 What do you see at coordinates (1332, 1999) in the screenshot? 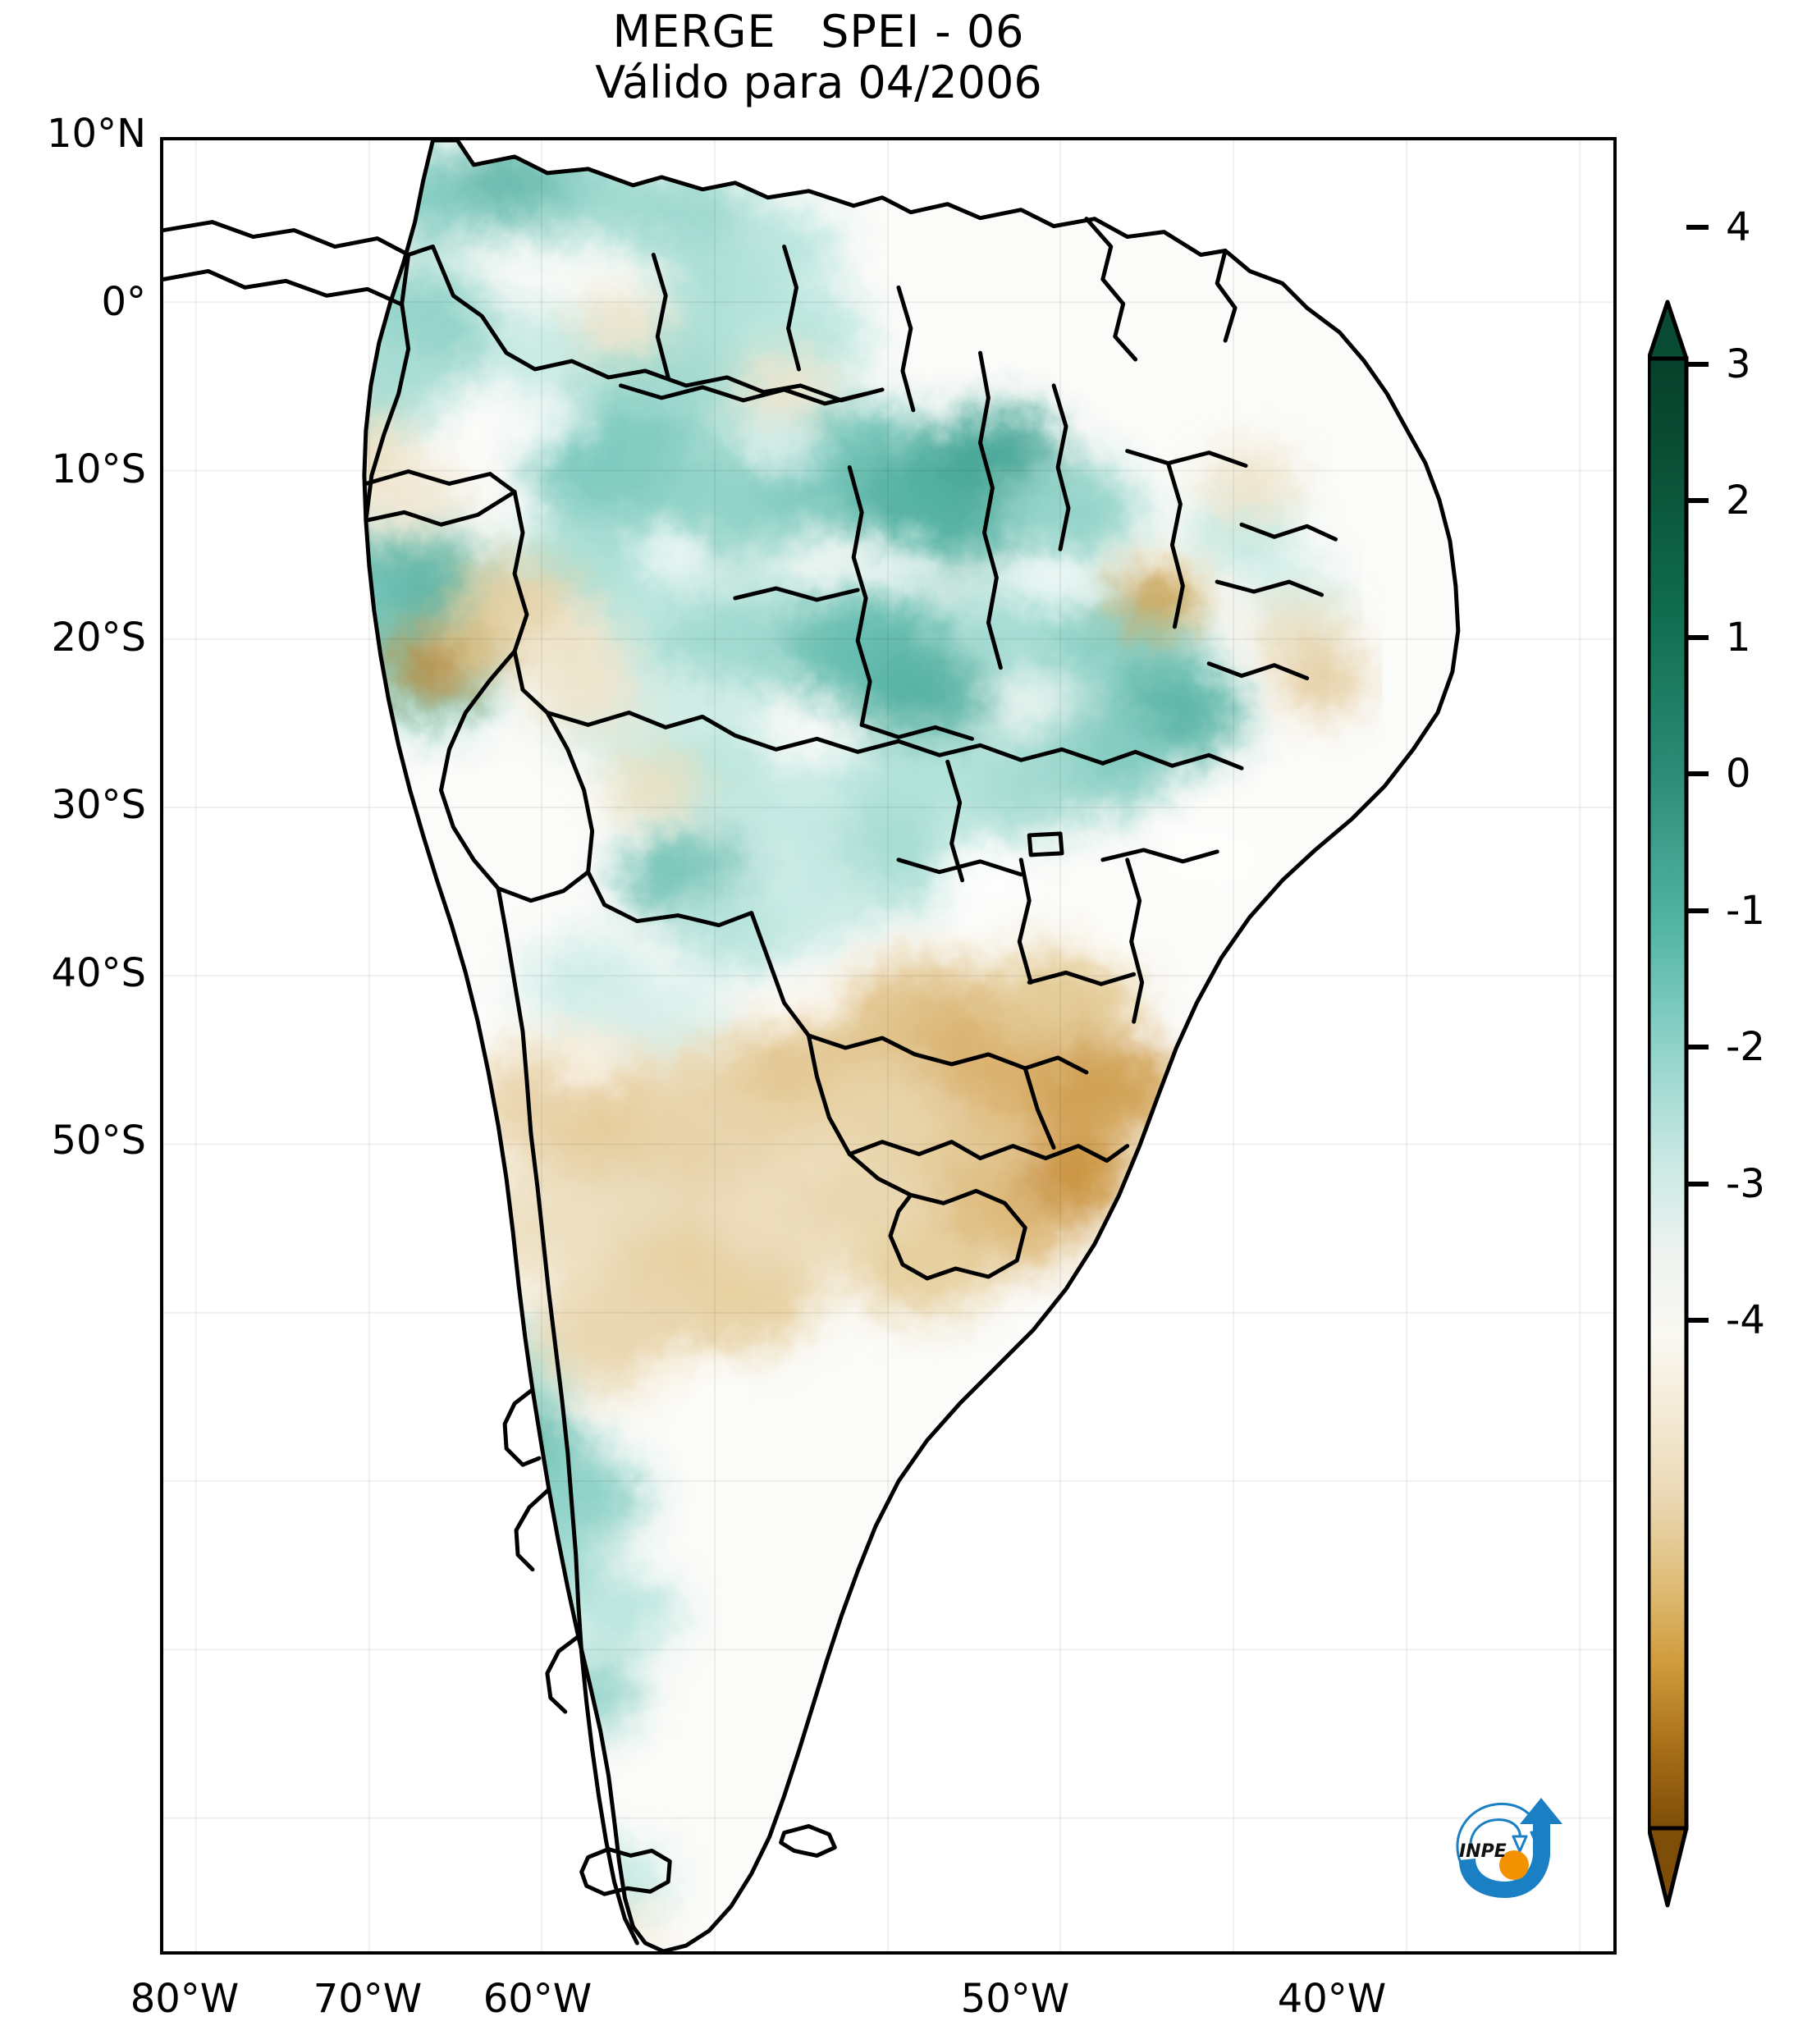
I see `xtick-40W: 40°W` at bounding box center [1332, 1999].